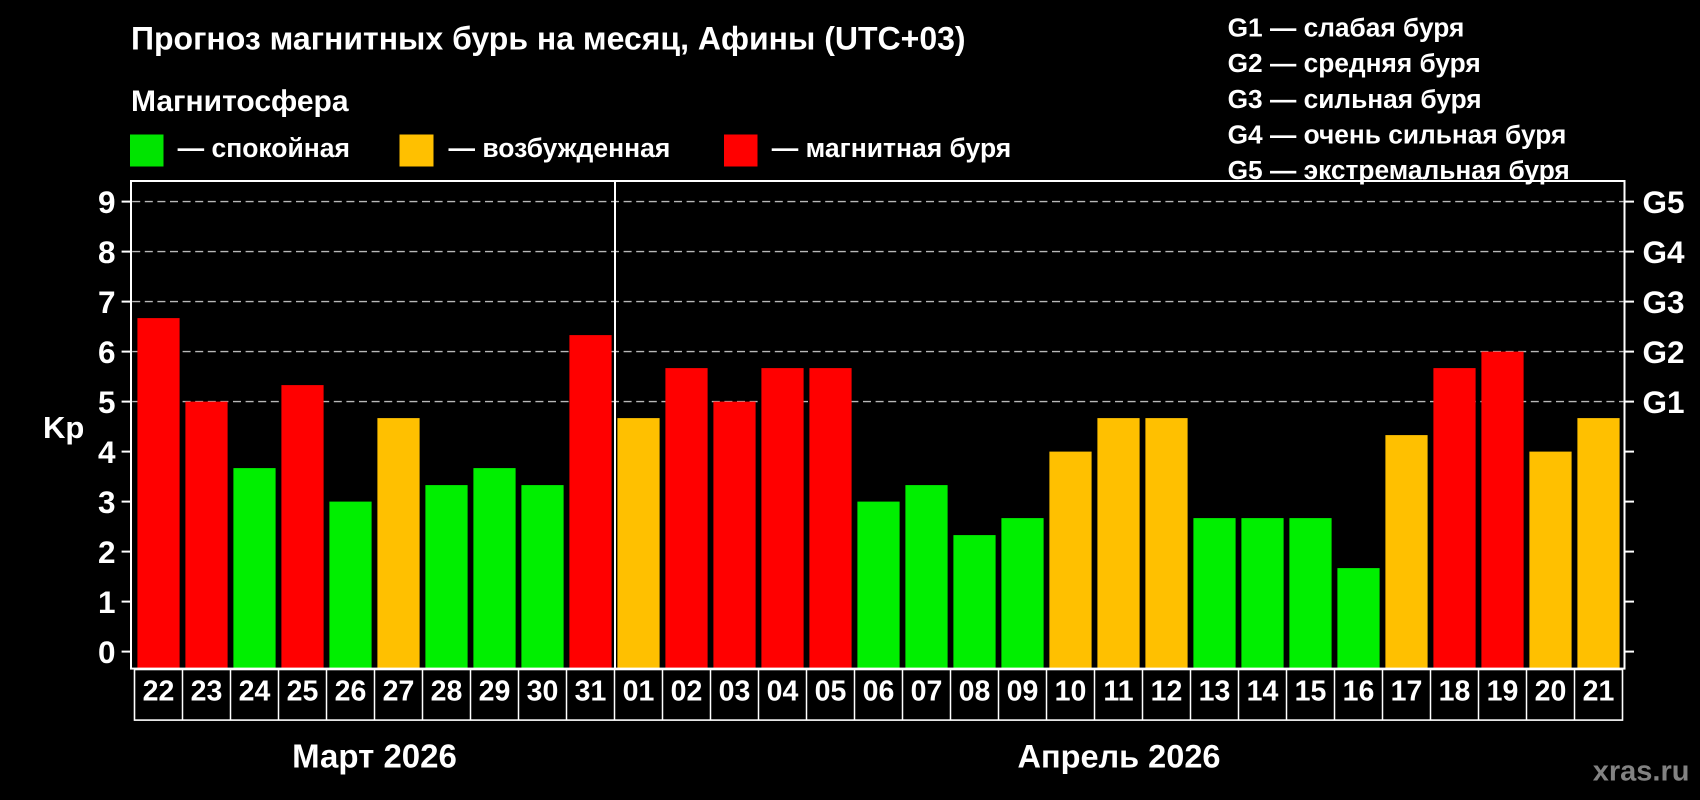 The height and width of the screenshot is (800, 1700). I want to click on svg-text: 26, so click(351, 692).